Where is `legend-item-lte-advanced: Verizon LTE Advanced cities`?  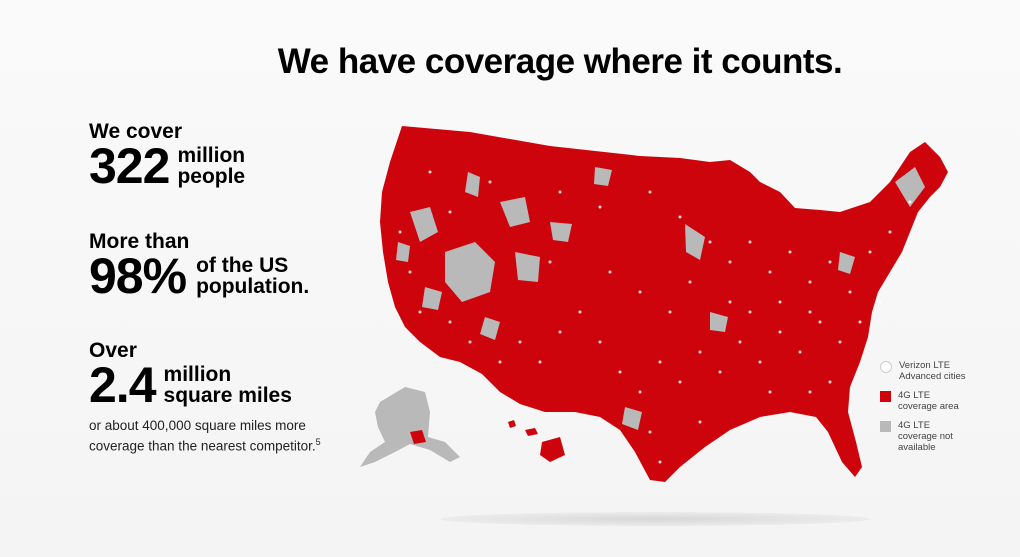 legend-item-lte-advanced: Verizon LTE Advanced cities is located at coordinates (925, 371).